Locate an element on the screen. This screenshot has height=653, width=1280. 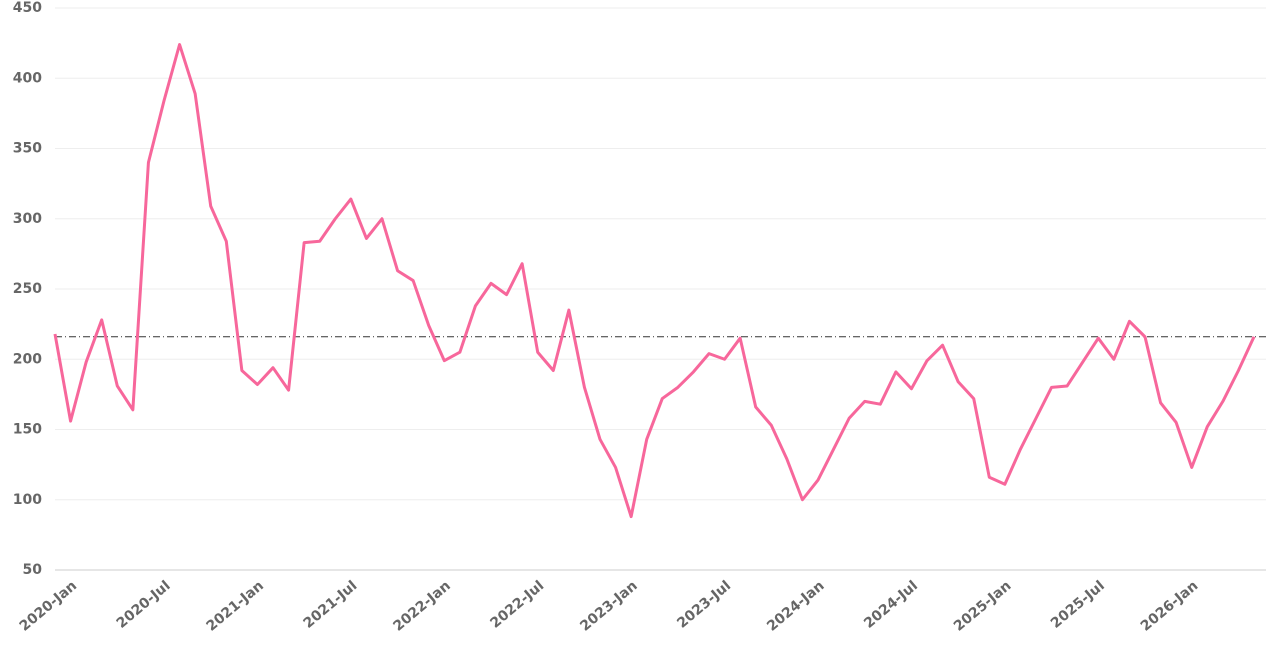
y-tick-label: 300 is located at coordinates (27, 219).